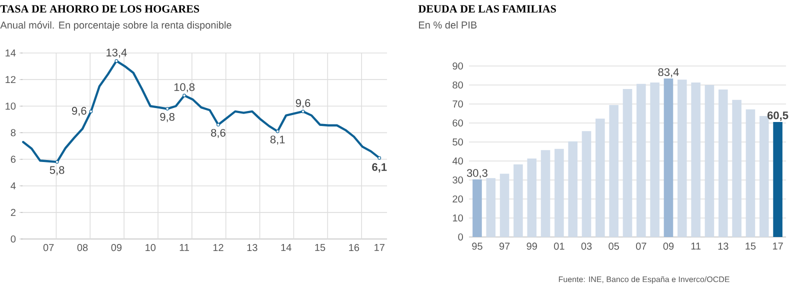 Image resolution: width=800 pixels, height=302 pixels. Describe the element at coordinates (457, 161) in the screenshot. I see `y-tick-label: 40` at that location.